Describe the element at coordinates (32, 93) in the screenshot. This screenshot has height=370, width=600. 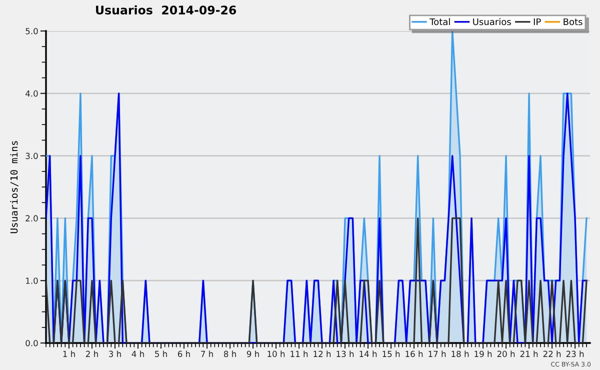
I see `y-tick-label: 4.0` at that location.